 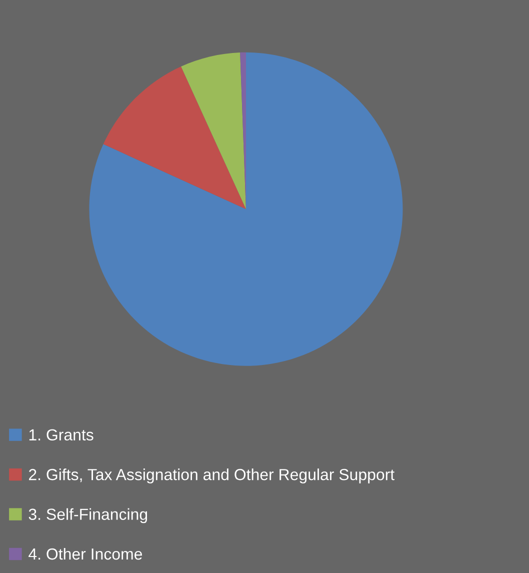 What do you see at coordinates (61, 435) in the screenshot?
I see `legend-label: 1. Grants` at bounding box center [61, 435].